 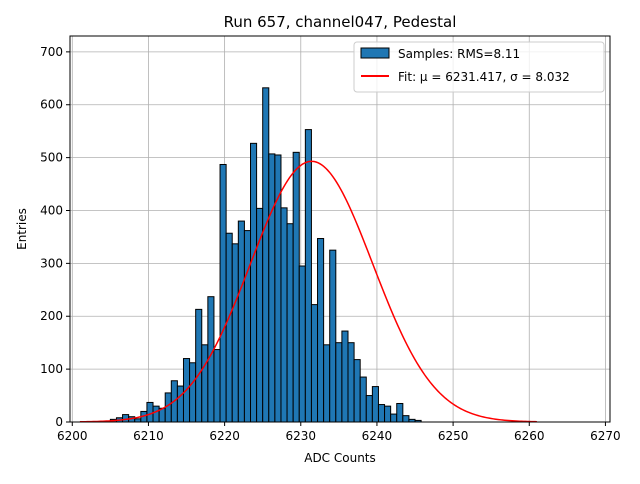 What do you see at coordinates (459, 54) in the screenshot?
I see `legend-label-histogram: Samples: RMS=8.11` at bounding box center [459, 54].